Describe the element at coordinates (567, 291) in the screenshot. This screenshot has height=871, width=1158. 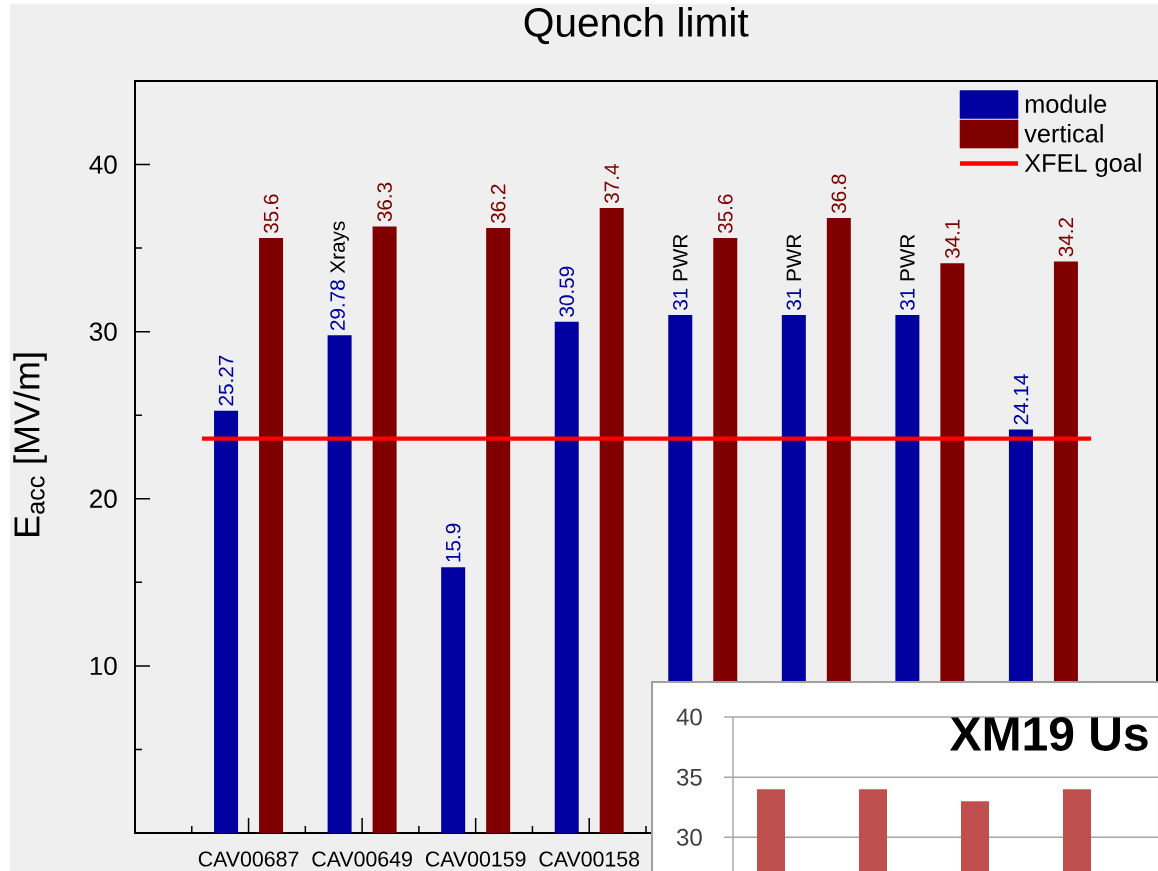
I see `data-label: 30.59` at that location.